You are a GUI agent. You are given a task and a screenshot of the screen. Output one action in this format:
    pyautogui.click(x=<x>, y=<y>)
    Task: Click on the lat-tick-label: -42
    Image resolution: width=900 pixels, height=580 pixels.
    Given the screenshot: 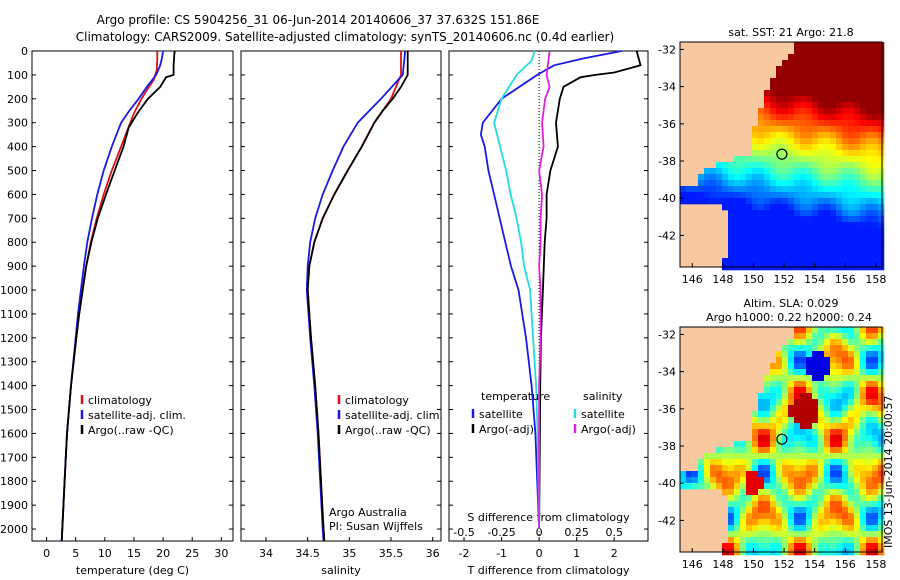 What is the action you would take?
    pyautogui.click(x=667, y=235)
    